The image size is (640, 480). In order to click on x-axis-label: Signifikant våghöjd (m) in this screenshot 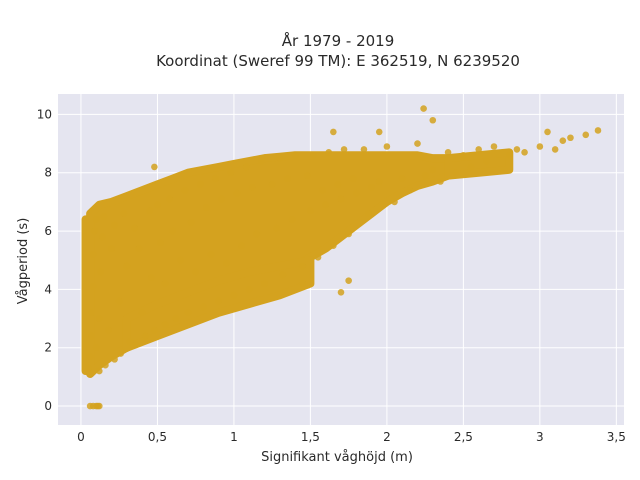, I will do `click(337, 457)`.